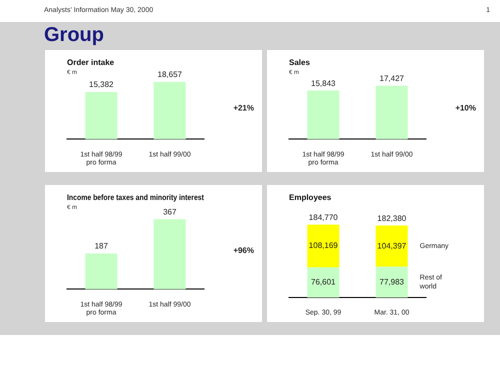 This screenshot has width=500, height=374. What do you see at coordinates (323, 83) in the screenshot?
I see `data-label: 15,843` at bounding box center [323, 83].